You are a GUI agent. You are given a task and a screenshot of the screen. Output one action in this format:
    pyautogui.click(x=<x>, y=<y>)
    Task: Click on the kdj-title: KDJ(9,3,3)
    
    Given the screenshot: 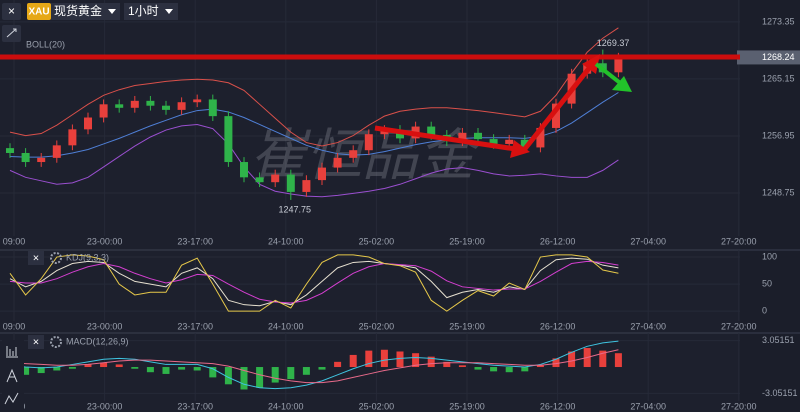 What is the action you would take?
    pyautogui.click(x=87, y=257)
    